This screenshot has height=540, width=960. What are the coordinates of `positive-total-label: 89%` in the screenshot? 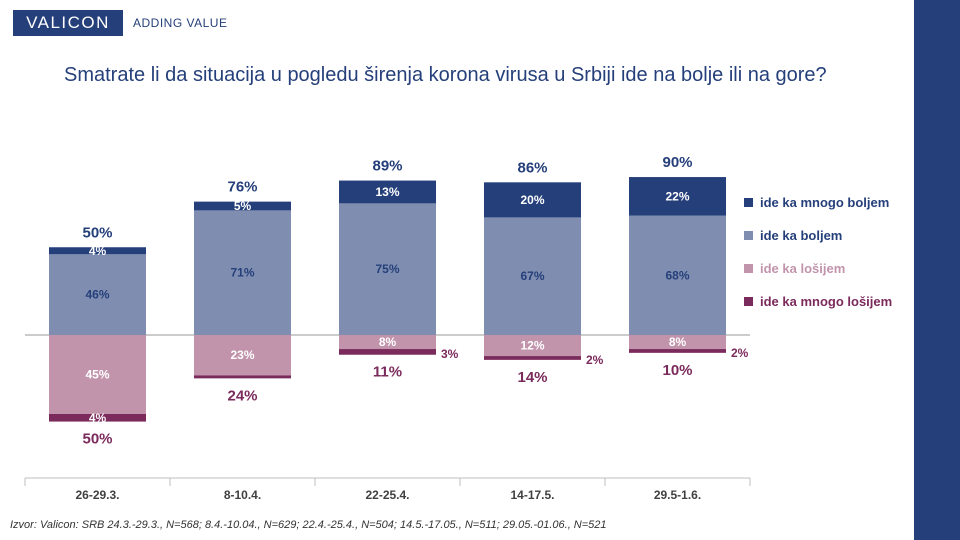 It's located at (387, 166).